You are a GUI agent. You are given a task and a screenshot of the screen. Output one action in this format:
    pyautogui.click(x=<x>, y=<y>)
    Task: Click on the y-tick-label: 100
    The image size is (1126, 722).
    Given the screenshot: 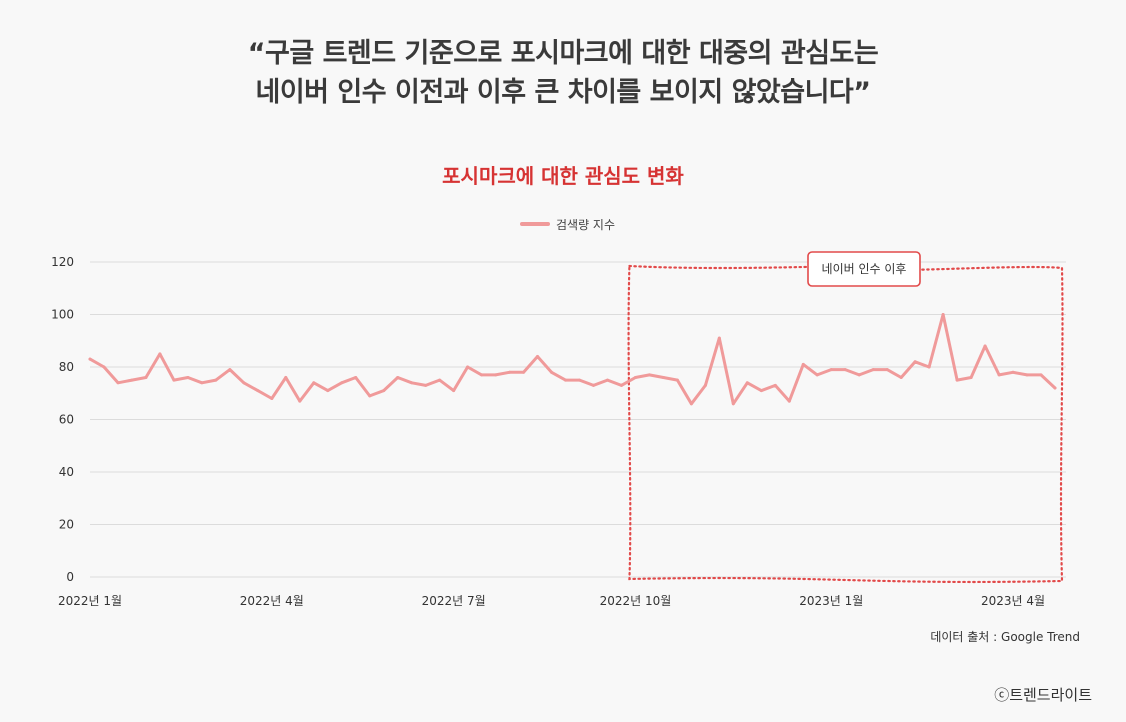 What is the action you would take?
    pyautogui.click(x=62, y=315)
    